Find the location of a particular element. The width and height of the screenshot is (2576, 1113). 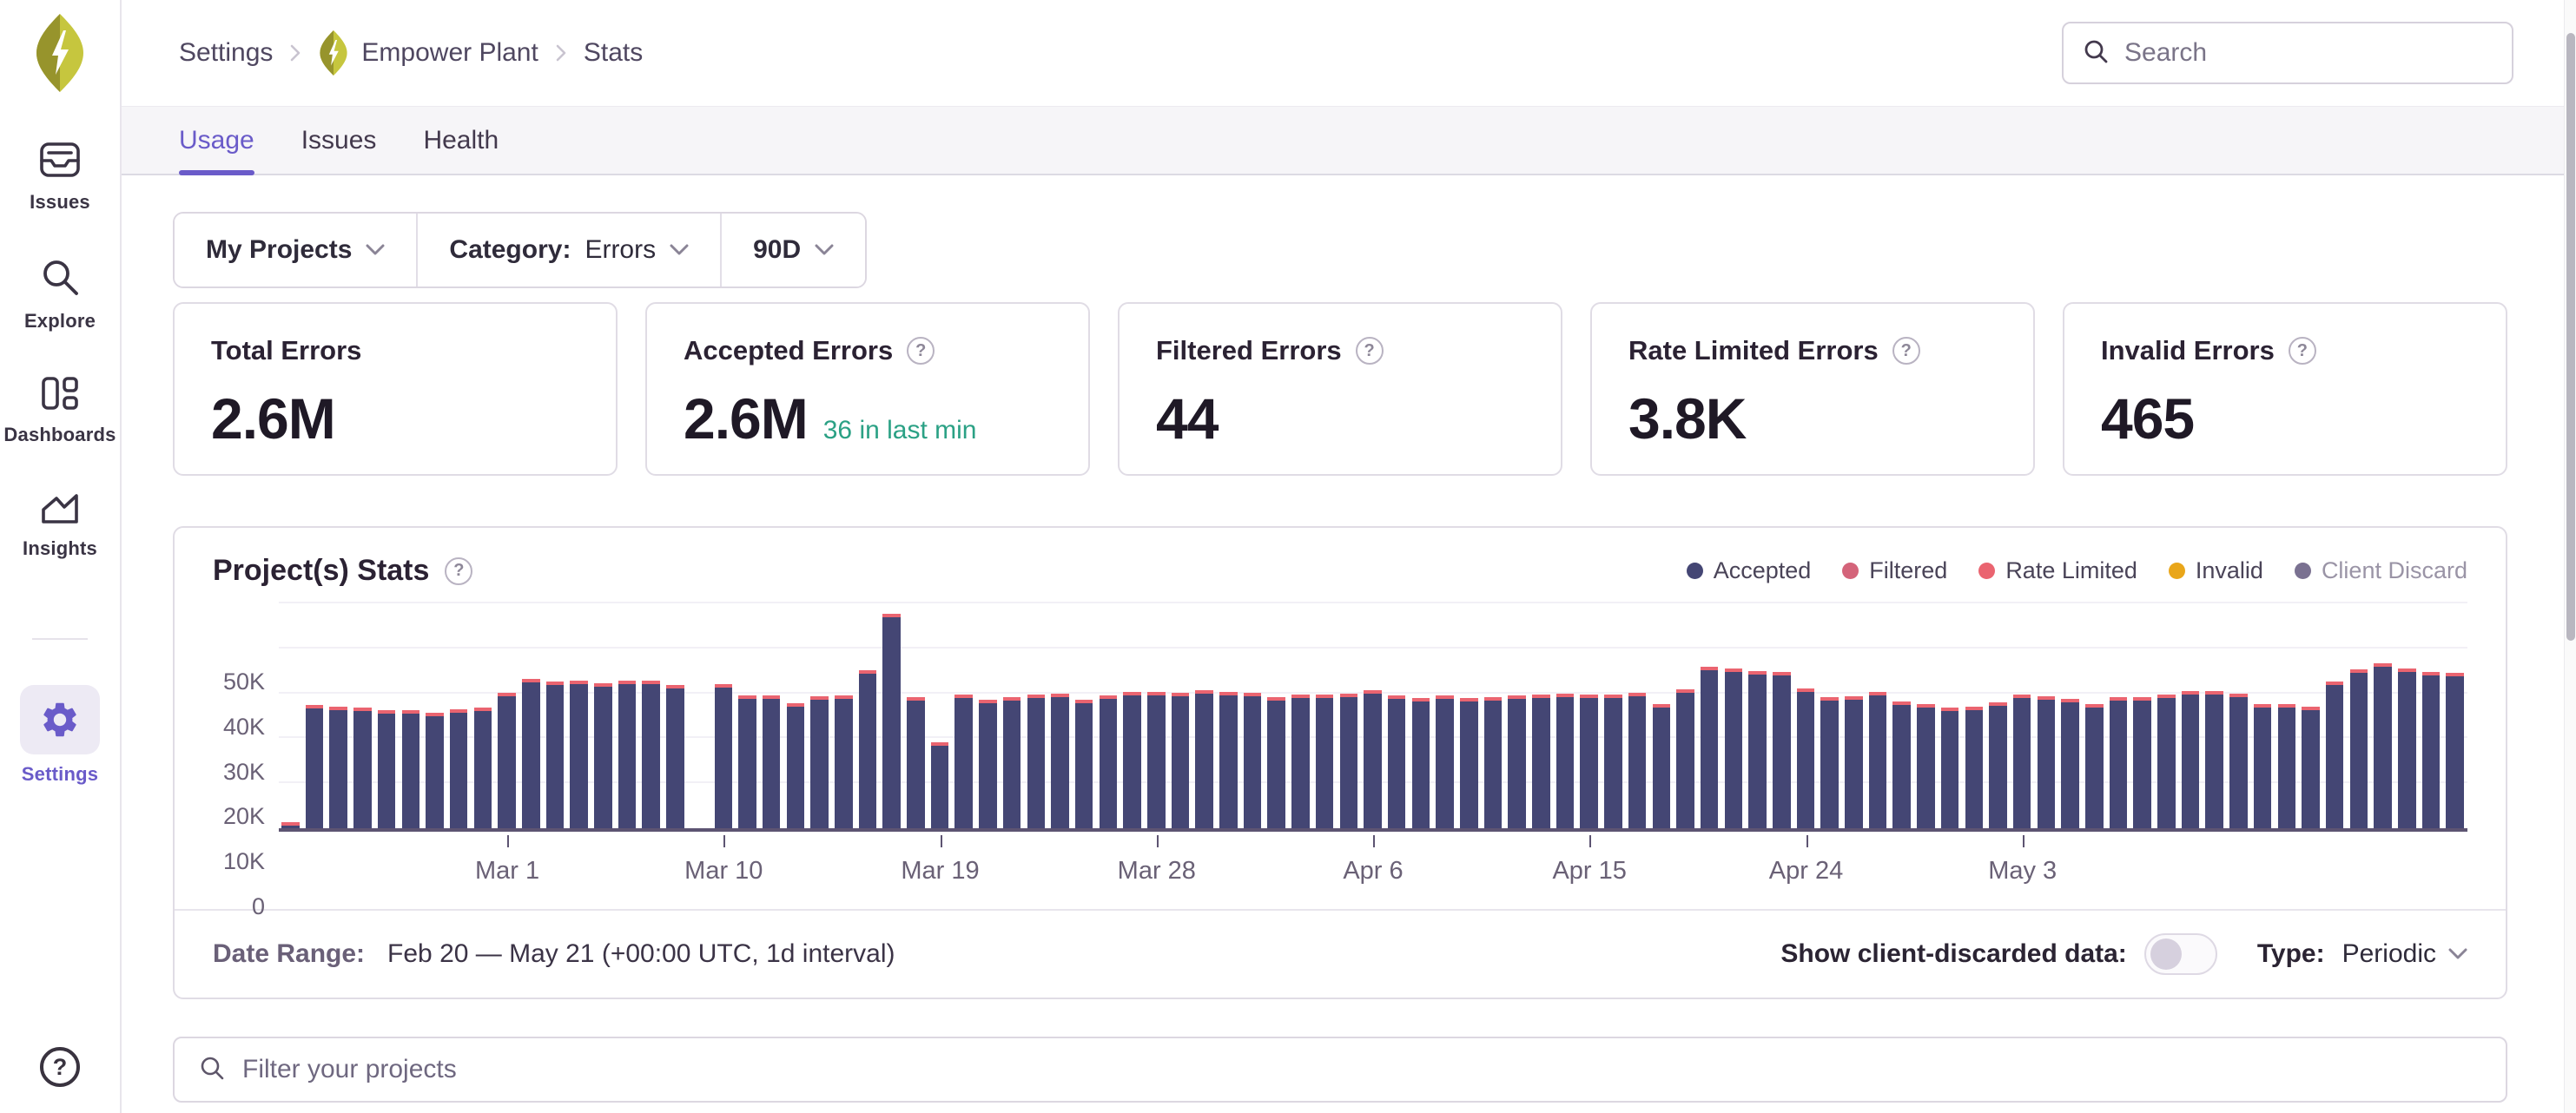

x-axis-label: Mar 1 is located at coordinates (507, 871).